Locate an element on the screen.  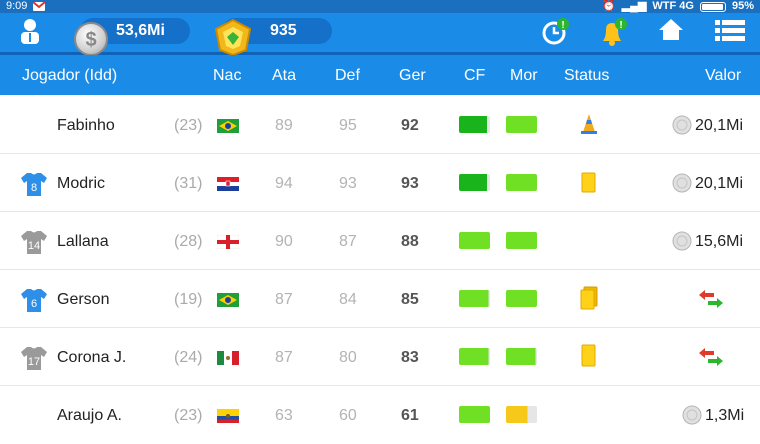
svg-text: 17 is located at coordinates (34, 362).